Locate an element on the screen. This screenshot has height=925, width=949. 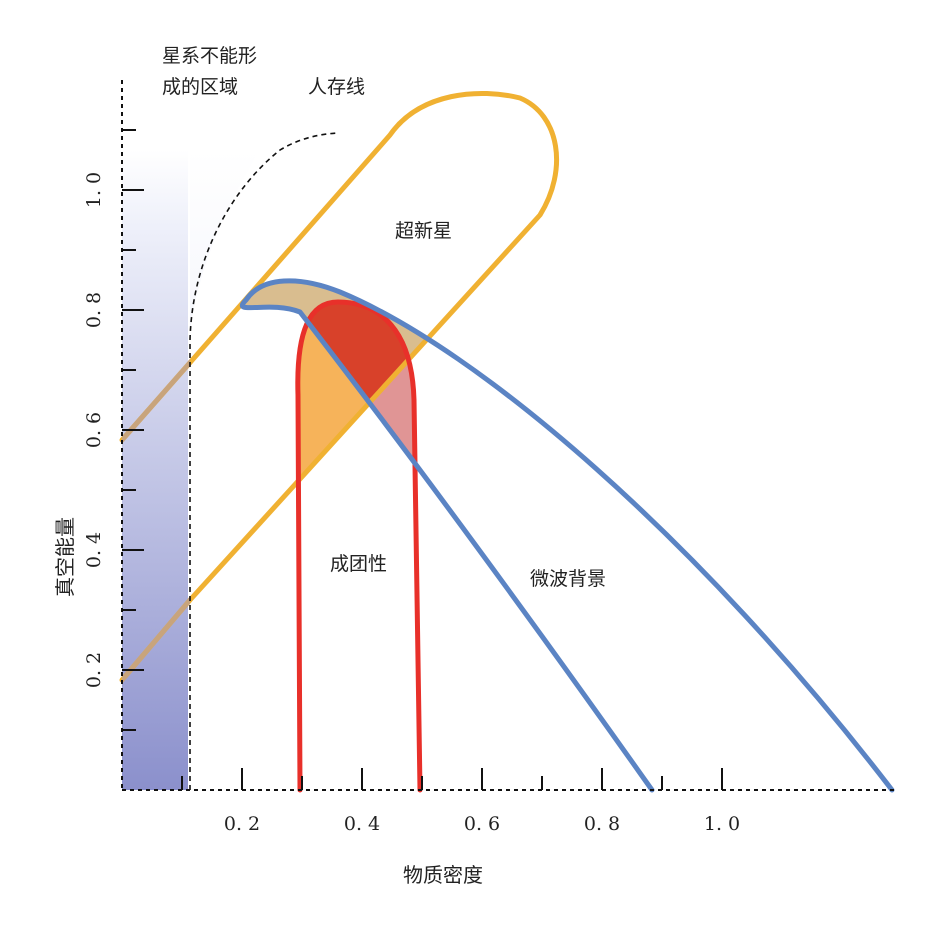
no-galaxy-label-line-2: 成的区域 is located at coordinates (200, 87).